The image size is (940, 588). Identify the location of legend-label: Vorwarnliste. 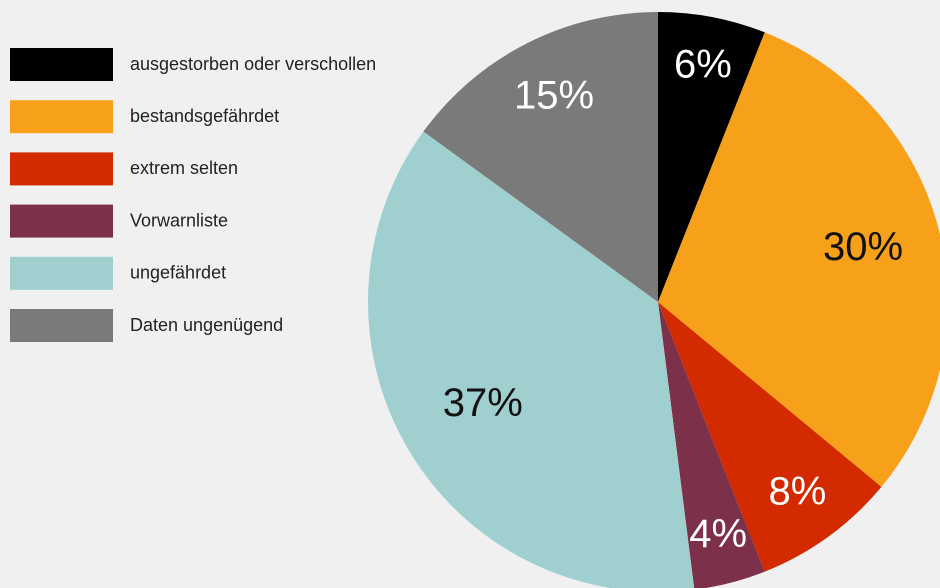
(179, 220).